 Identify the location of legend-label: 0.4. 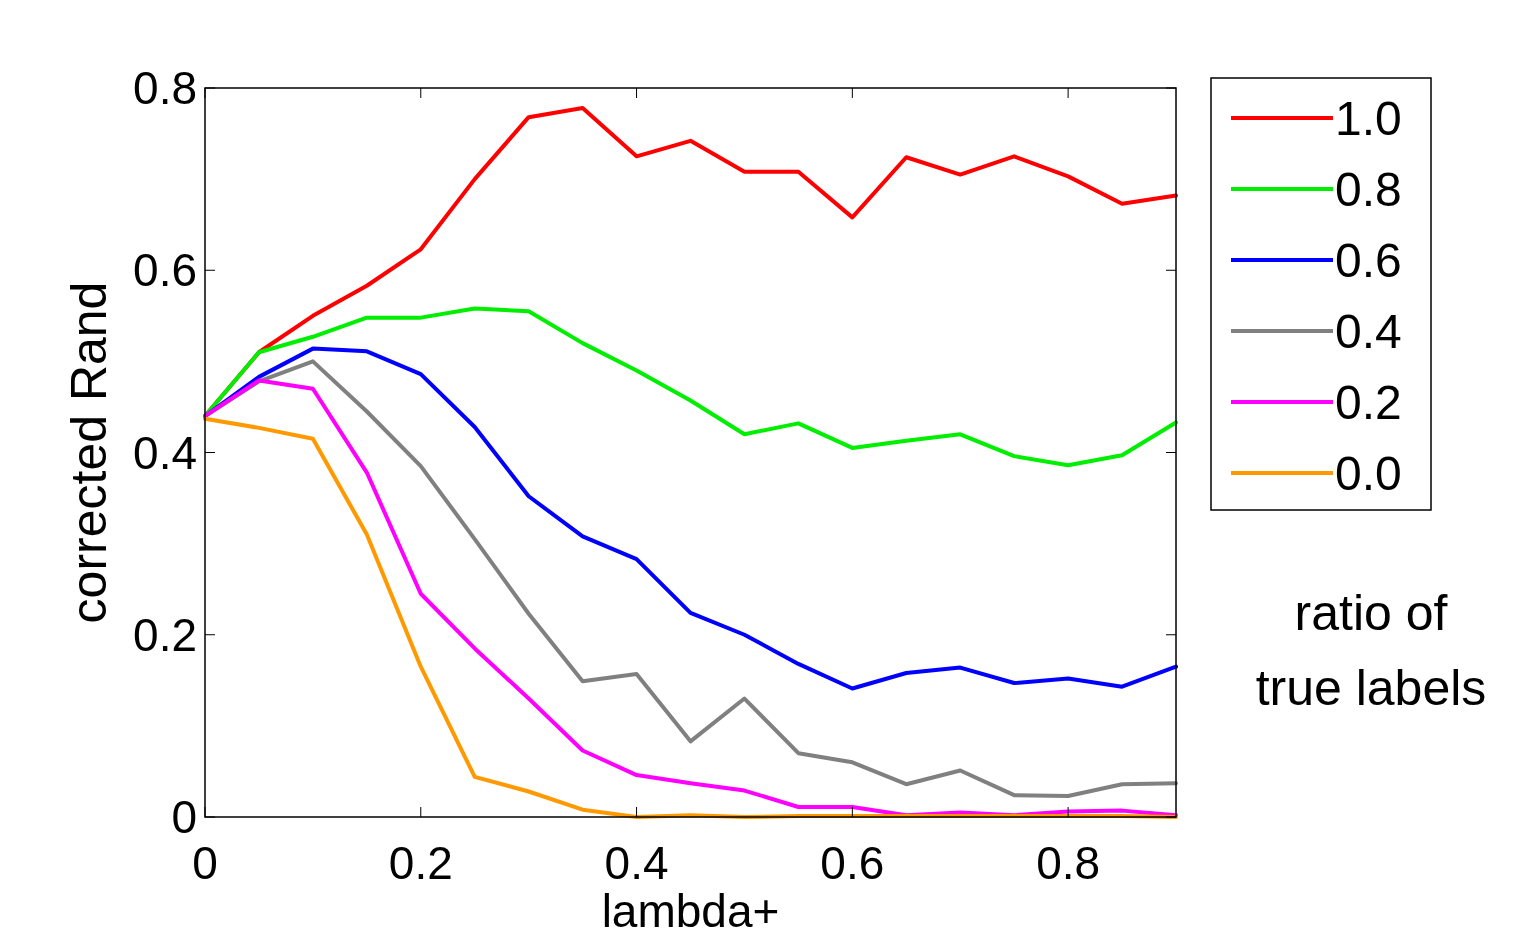
(1368, 331).